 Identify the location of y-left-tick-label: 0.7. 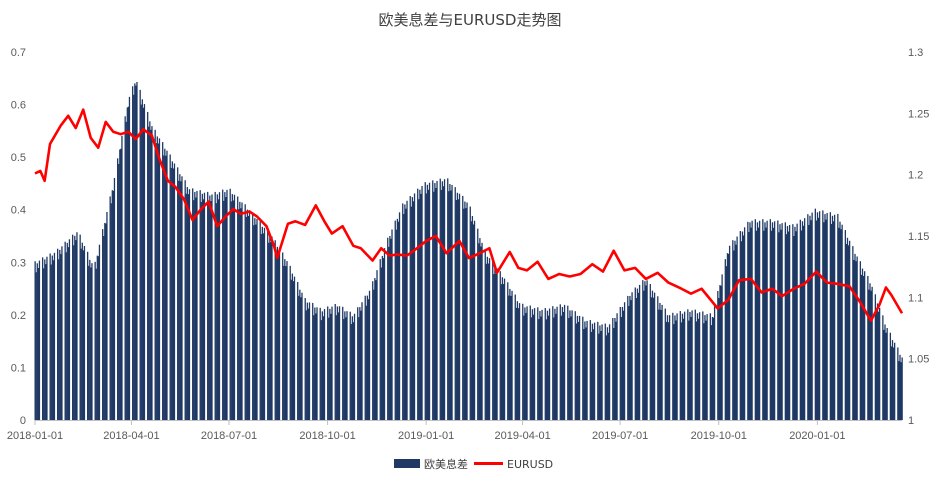
(18, 53).